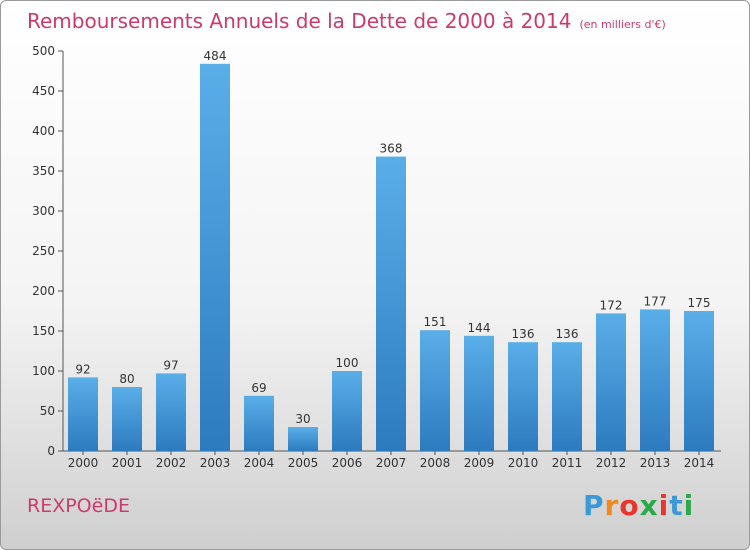 The height and width of the screenshot is (550, 750). Describe the element at coordinates (391, 463) in the screenshot. I see `x-tick-label: 2007` at that location.